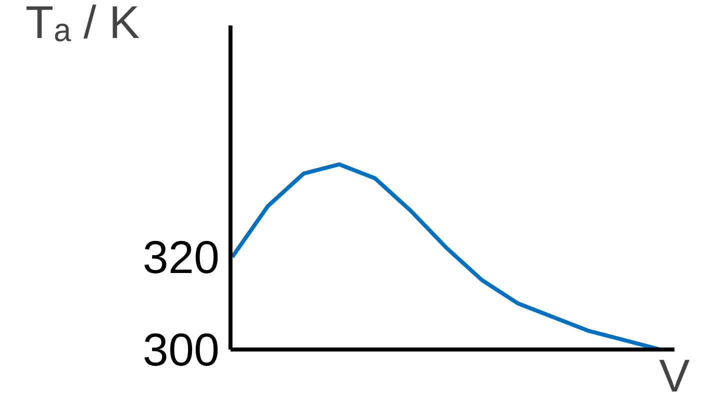 This screenshot has width=714, height=419. Describe the element at coordinates (674, 376) in the screenshot. I see `x-axis-title: V` at that location.